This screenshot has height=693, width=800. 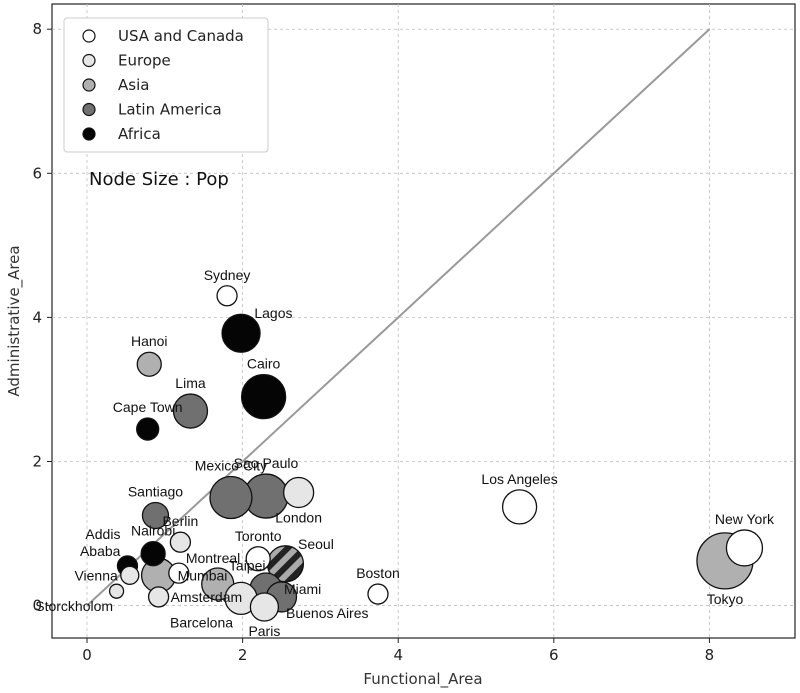 I want to click on city-label: Montreal, so click(x=213, y=558).